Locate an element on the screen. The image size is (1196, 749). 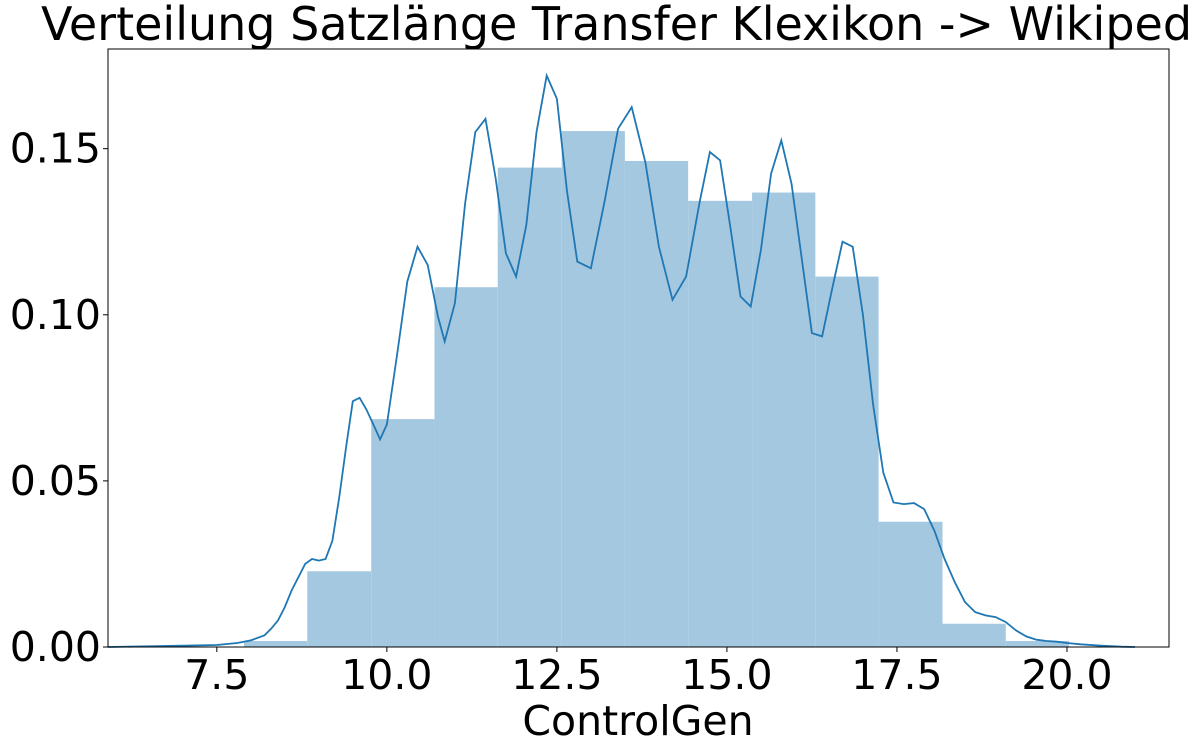
x-tick-label-4: 17.5 is located at coordinates (896, 675).